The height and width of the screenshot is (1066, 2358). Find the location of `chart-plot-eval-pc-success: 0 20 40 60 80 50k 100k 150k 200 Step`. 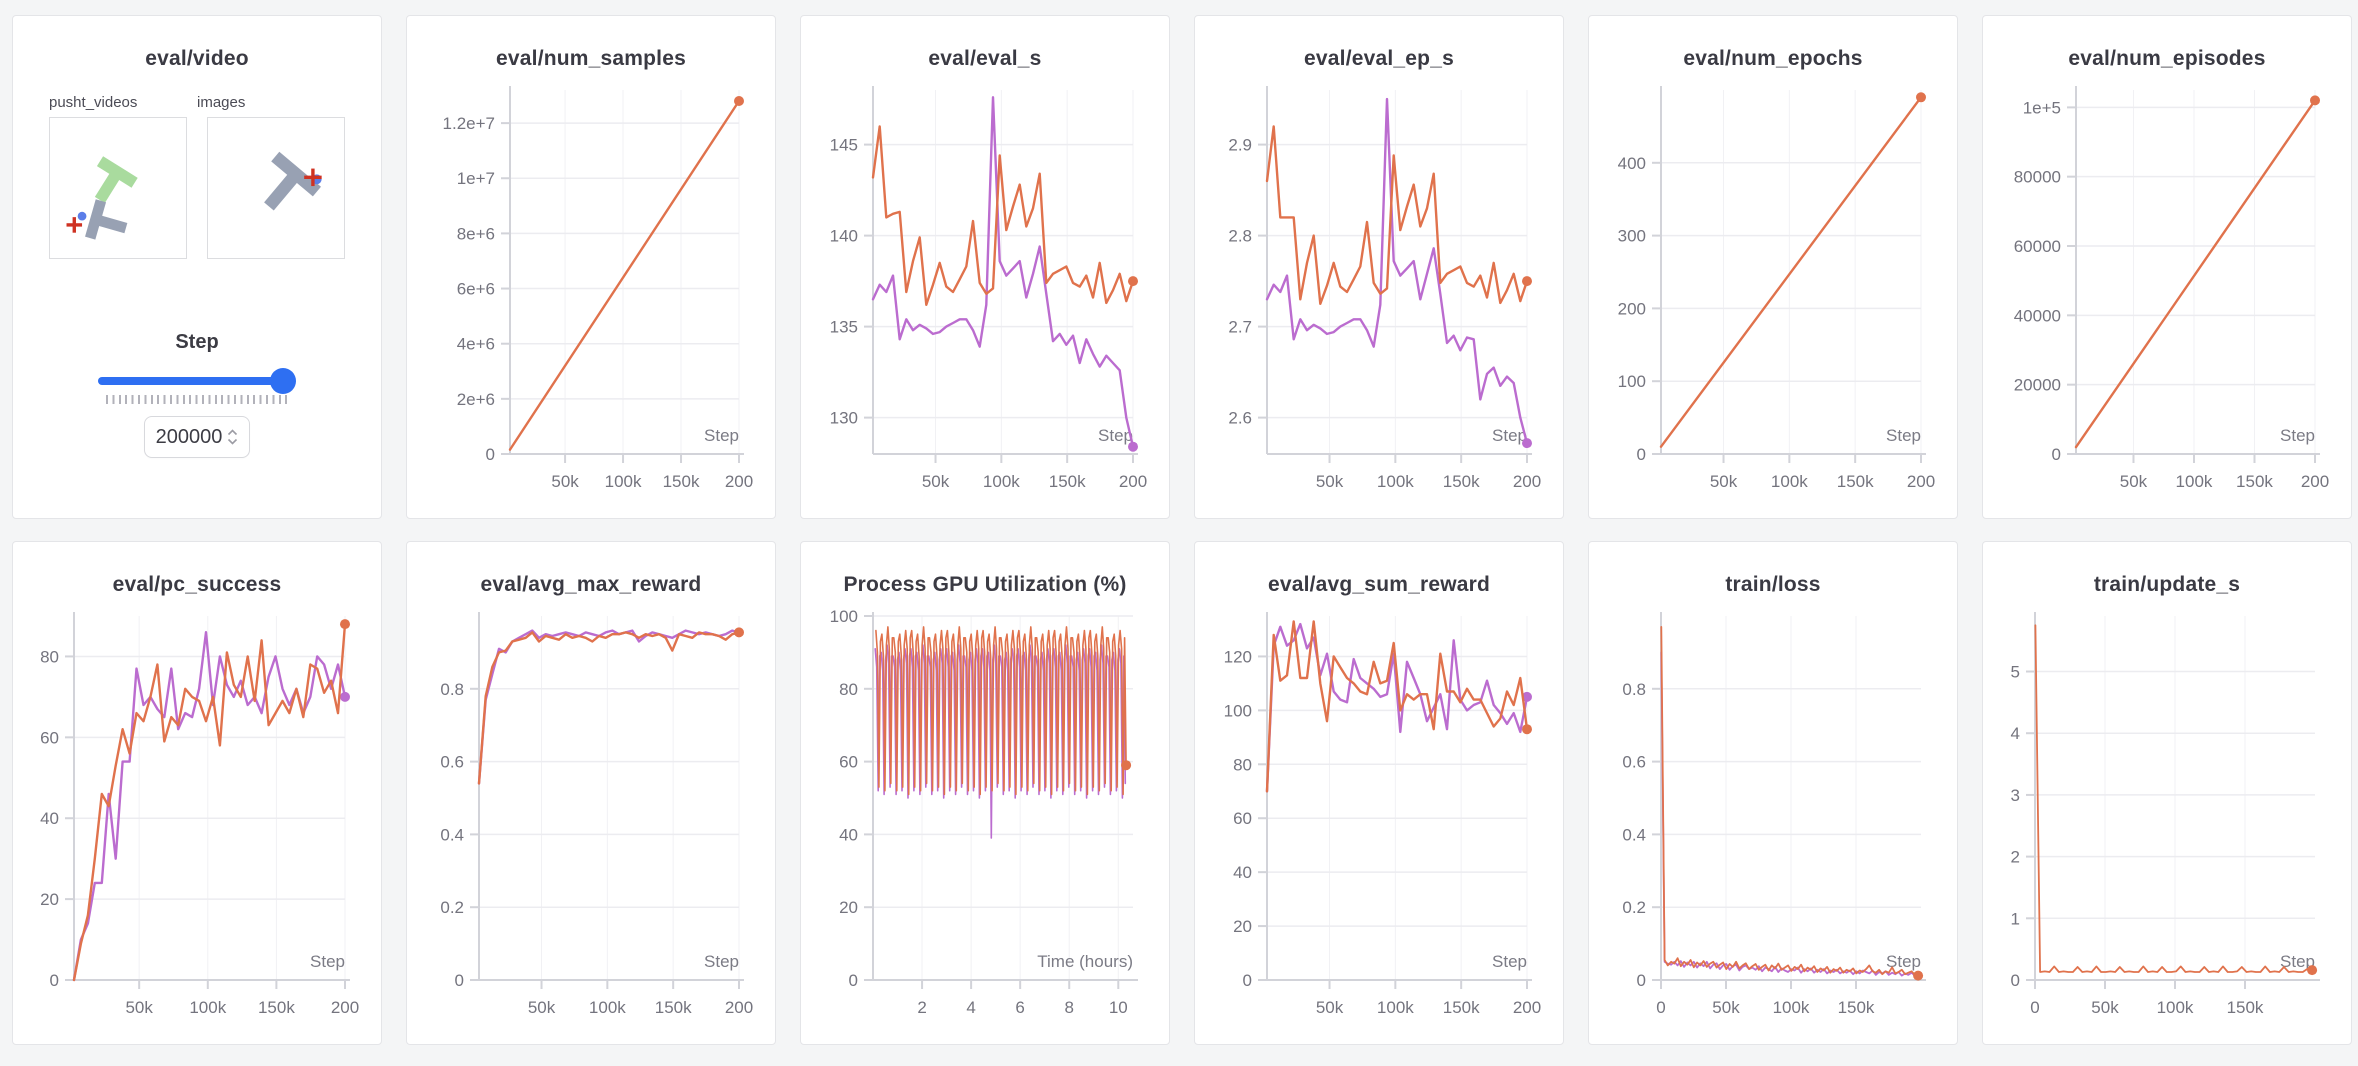

chart-plot-eval-pc-success: 0 20 40 60 80 50k 100k 150k 200 Step is located at coordinates (197, 820).